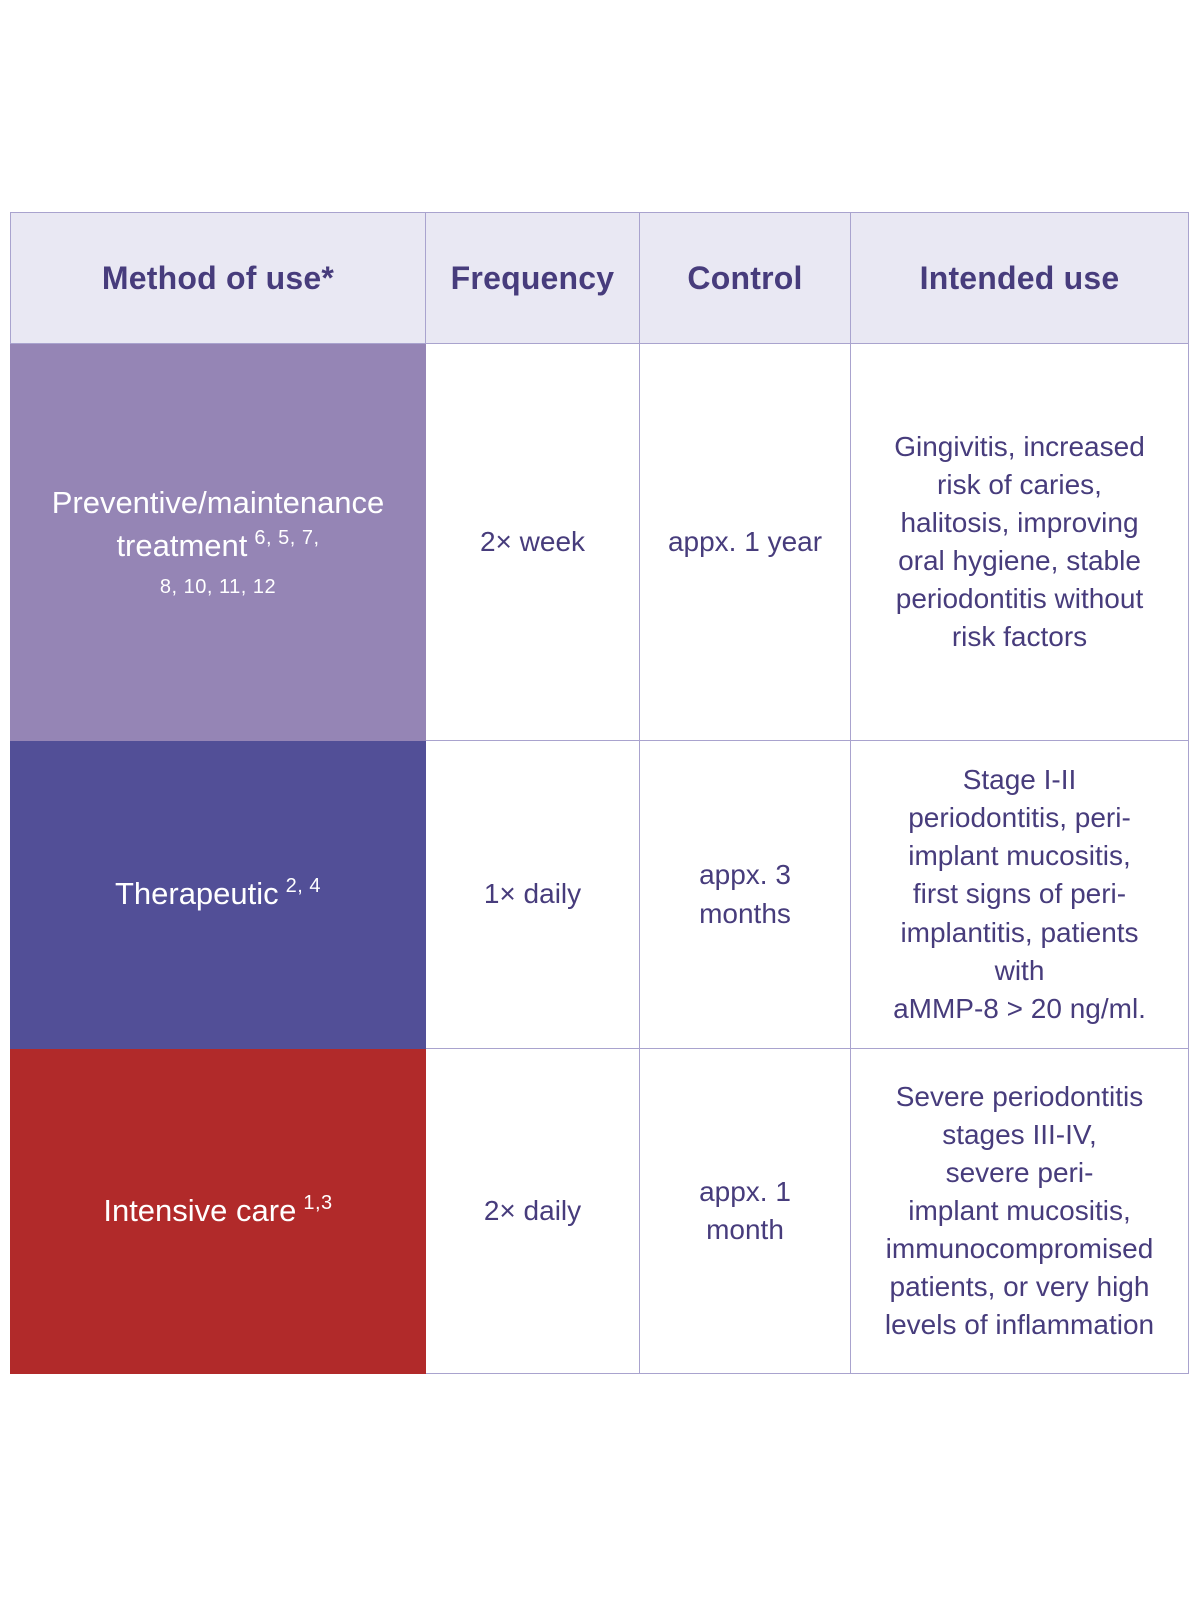  Describe the element at coordinates (532, 1211) in the screenshot. I see `frequency-cell-intensive: 2× daily` at that location.